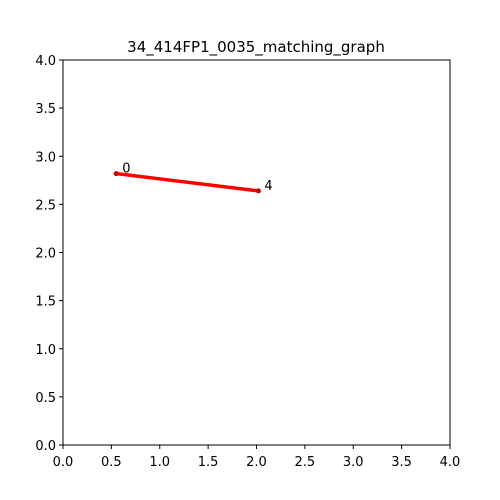  What do you see at coordinates (256, 47) in the screenshot?
I see `chart-title: 34_414FP1_0035_matching_graph` at bounding box center [256, 47].